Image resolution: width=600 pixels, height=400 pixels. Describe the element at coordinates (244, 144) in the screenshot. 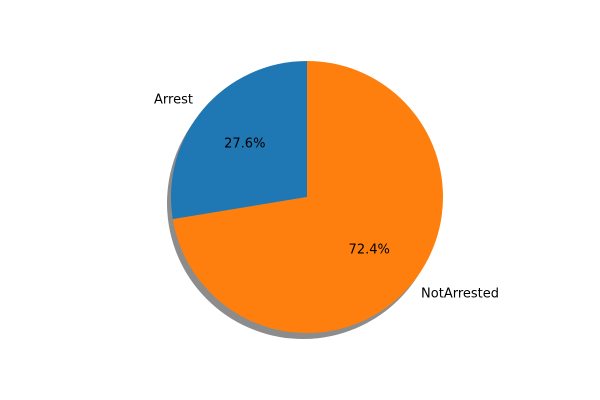

I see `slice-percent-arrest: 27.6%` at that location.